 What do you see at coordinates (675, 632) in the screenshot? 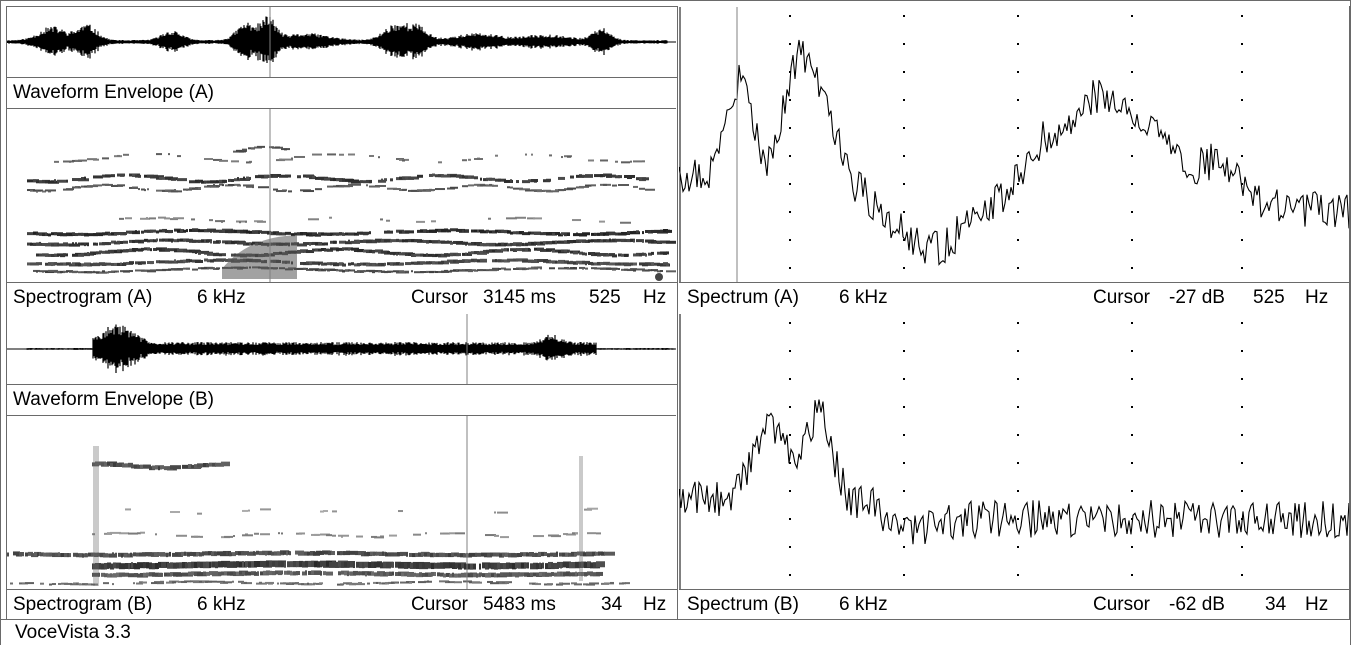
I see `app-status-bar: VoceVista 3.3` at bounding box center [675, 632].